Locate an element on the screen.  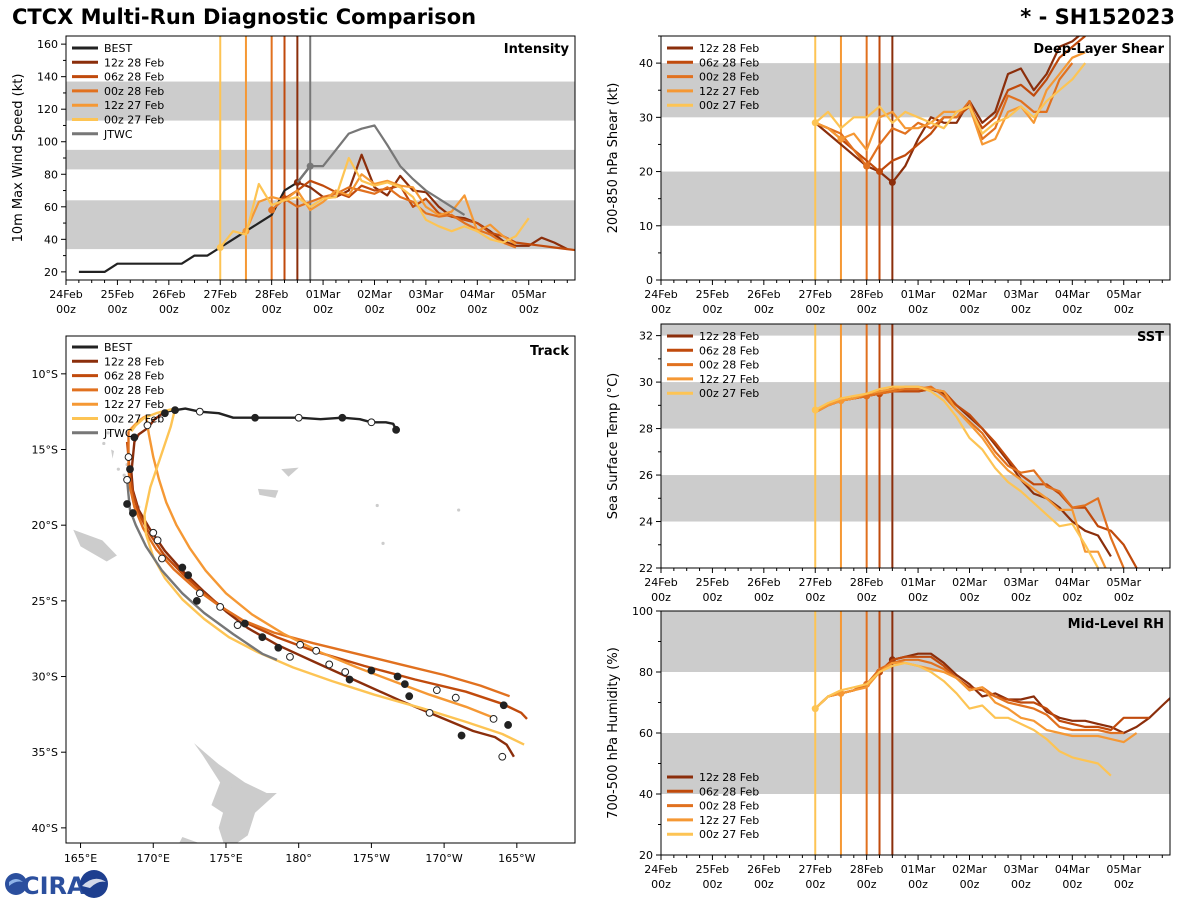
shear-xtick-label: 02Mar 00z is located at coordinates (969, 302).